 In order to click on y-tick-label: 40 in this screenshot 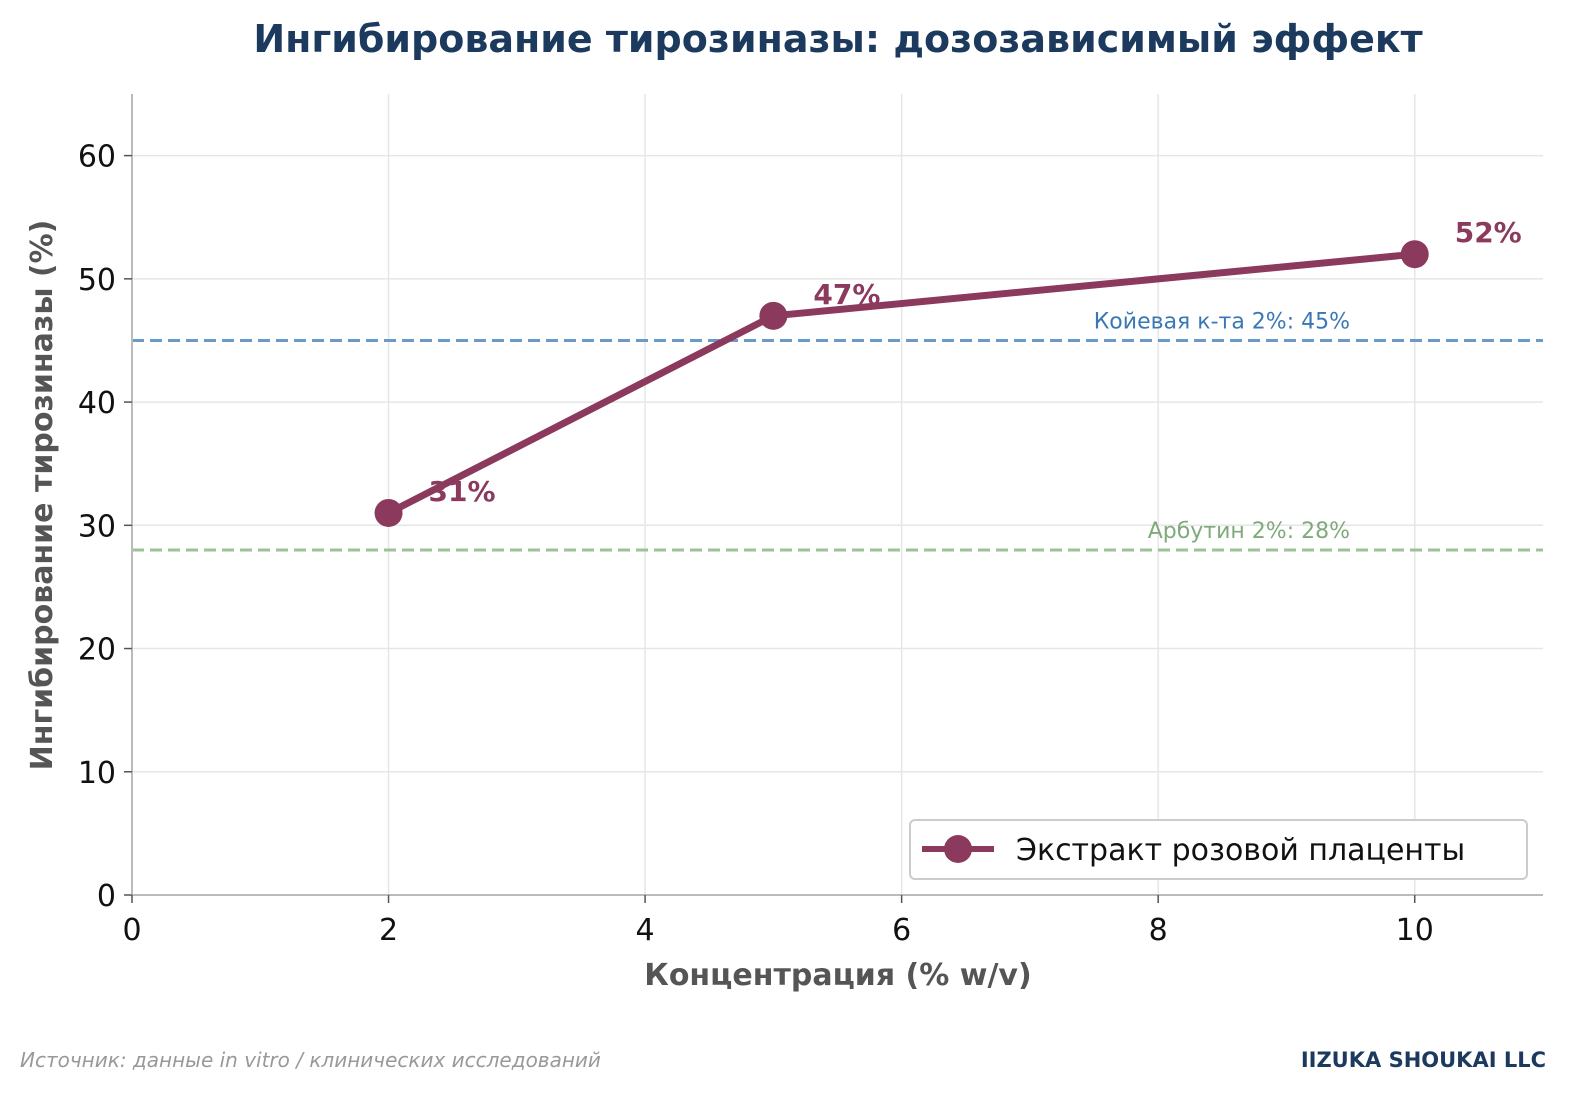, I will do `click(97, 403)`.